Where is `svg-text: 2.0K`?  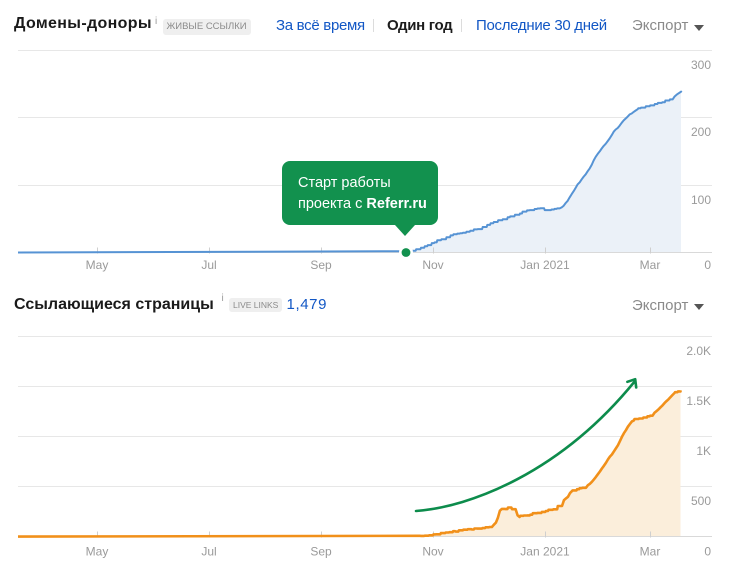 svg-text: 2.0K is located at coordinates (698, 351).